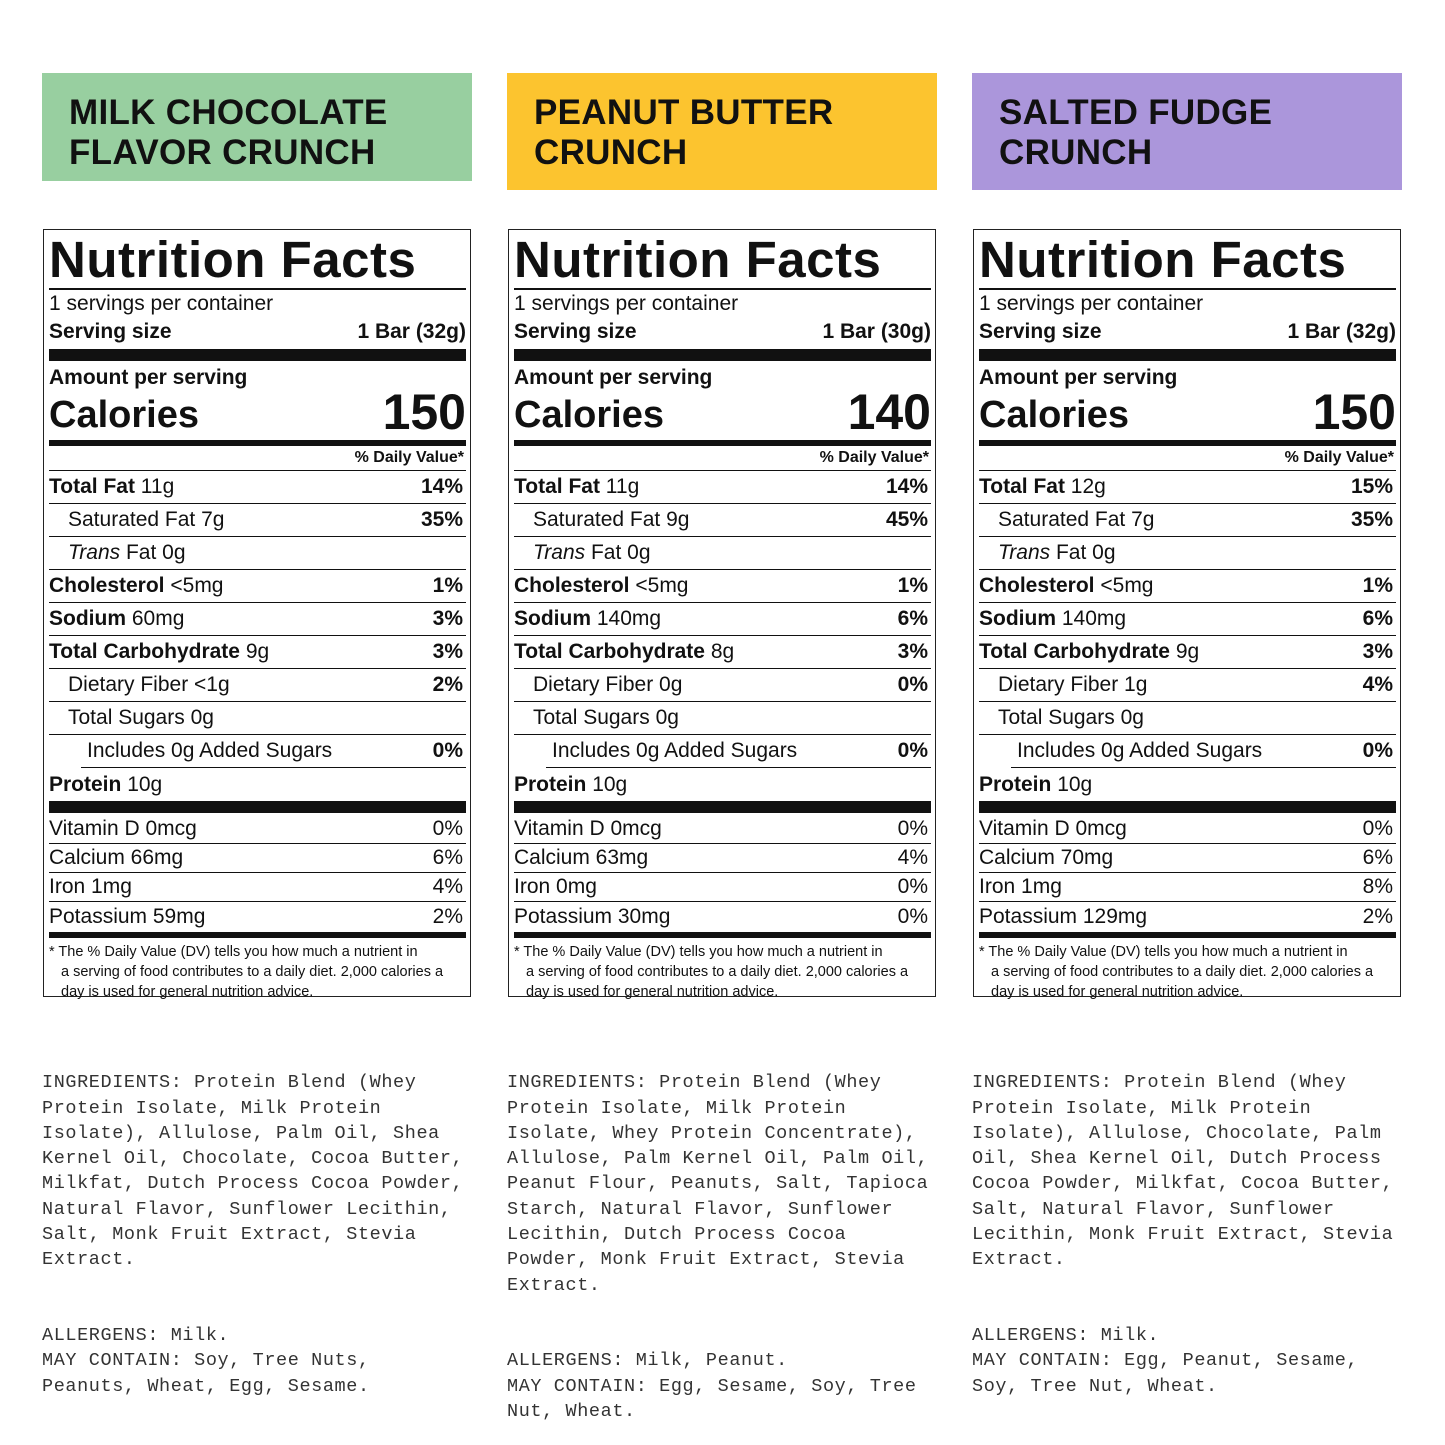 The width and height of the screenshot is (1445, 1445). I want to click on daily-value: 1%, so click(447, 585).